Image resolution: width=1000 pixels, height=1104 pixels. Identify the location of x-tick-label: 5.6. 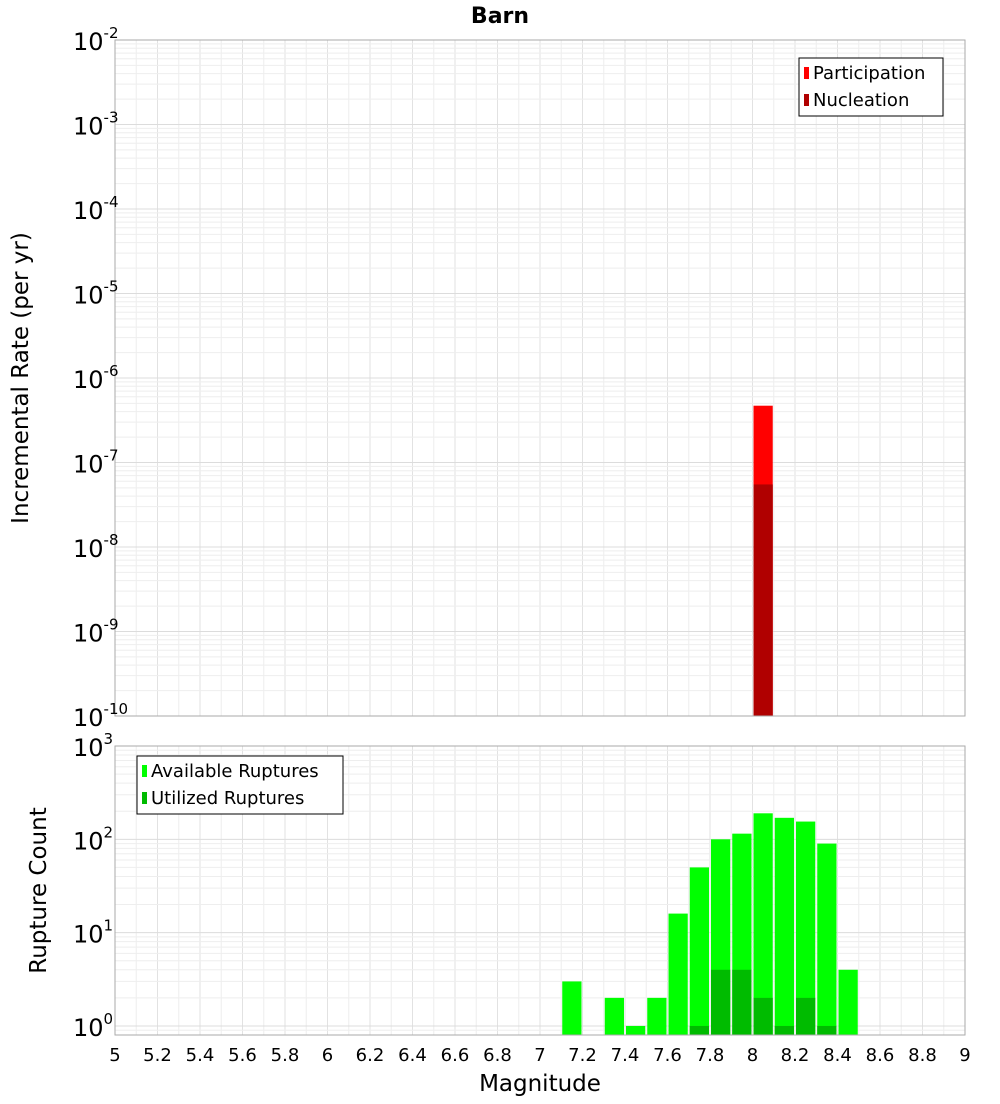
(242, 1055).